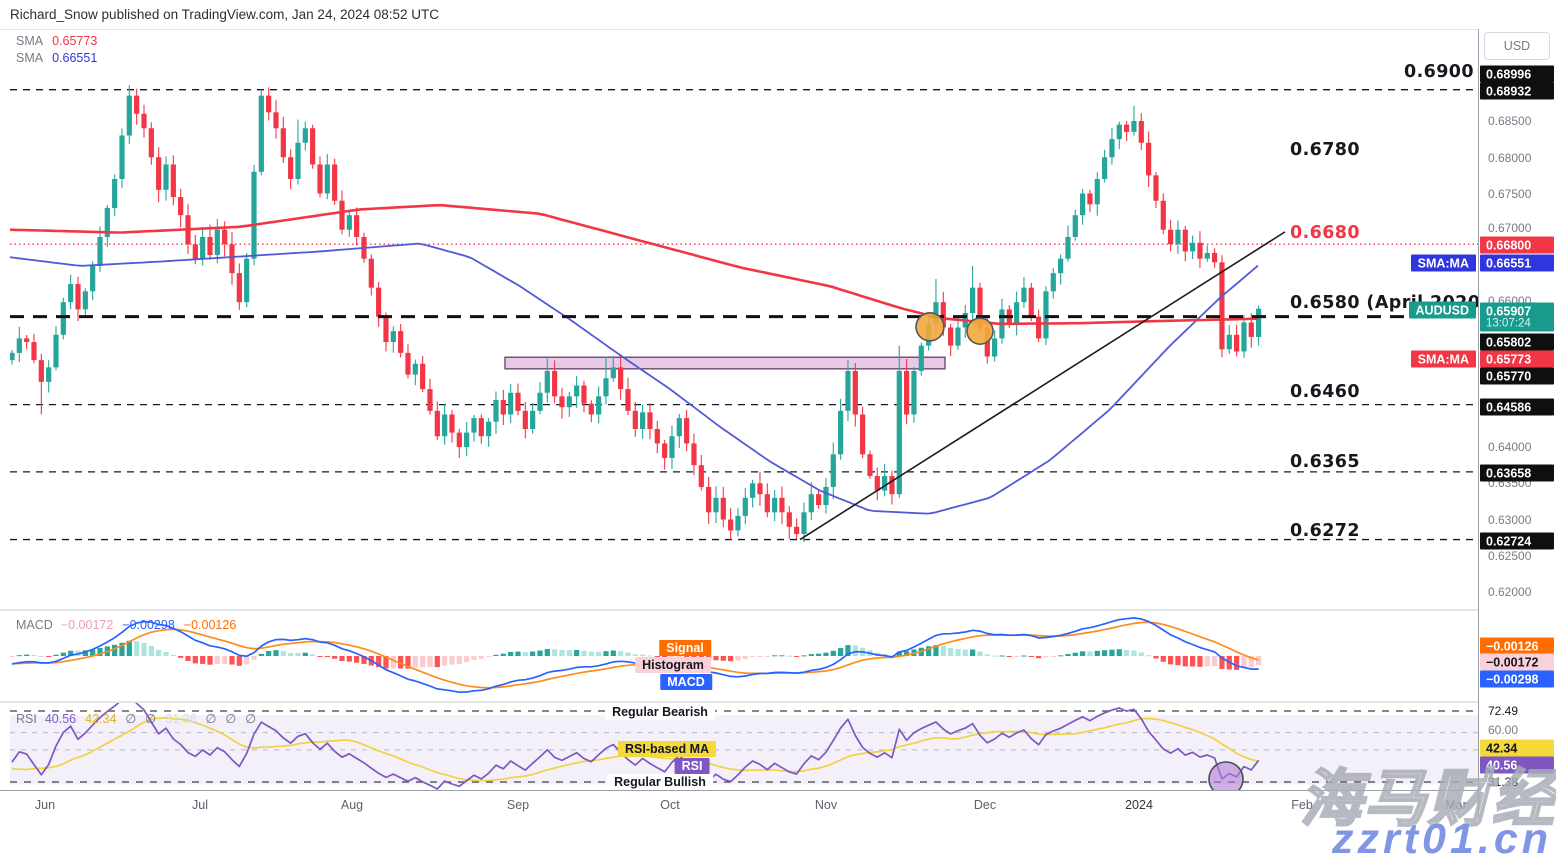  What do you see at coordinates (673, 665) in the screenshot?
I see `indicator-flag-label: Histogram` at bounding box center [673, 665].